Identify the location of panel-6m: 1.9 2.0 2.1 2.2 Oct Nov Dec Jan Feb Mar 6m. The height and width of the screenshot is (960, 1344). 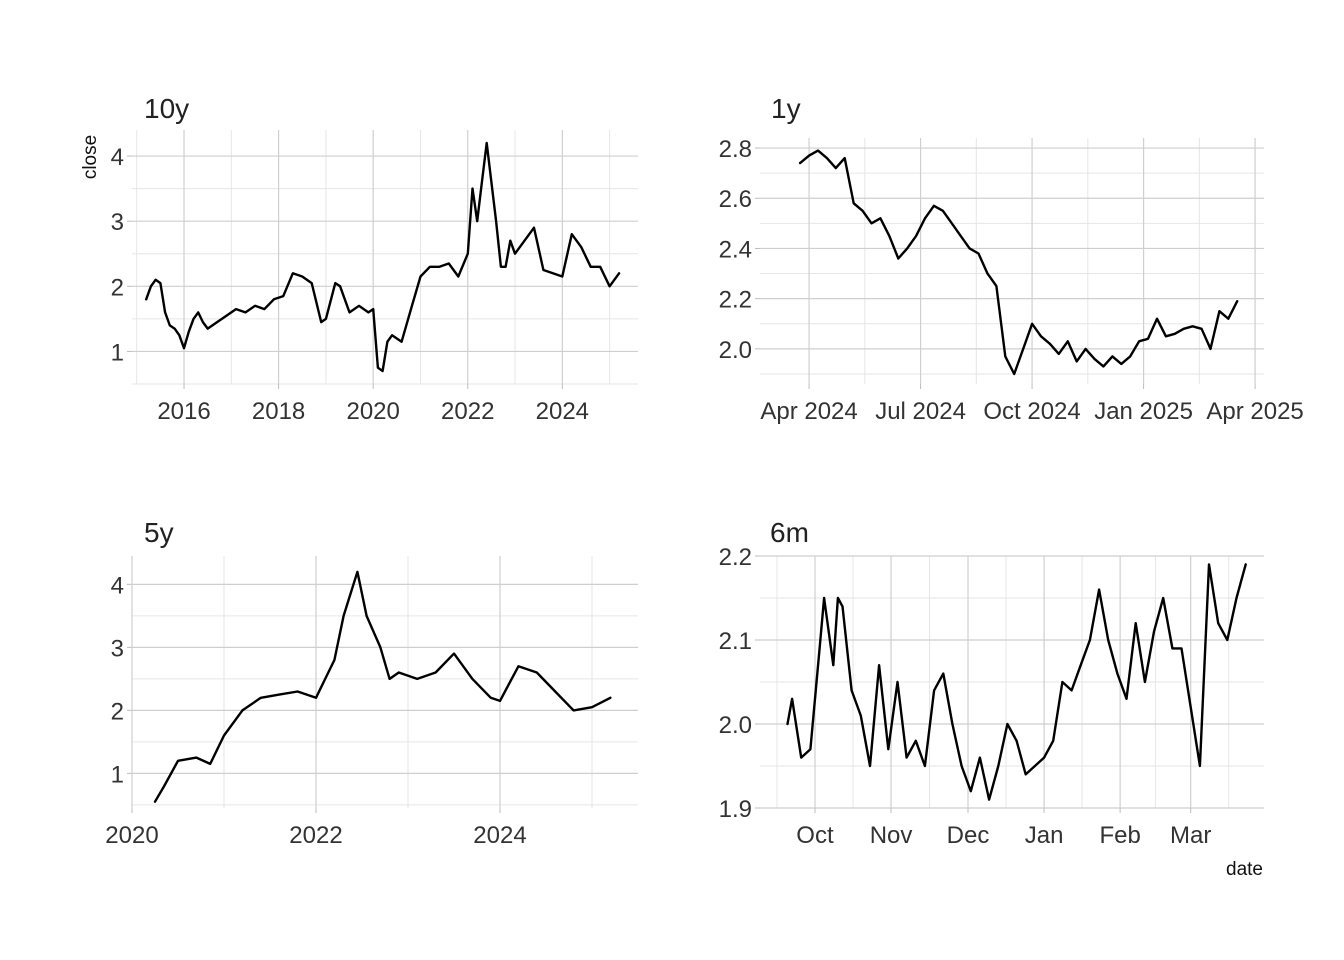
(991, 683).